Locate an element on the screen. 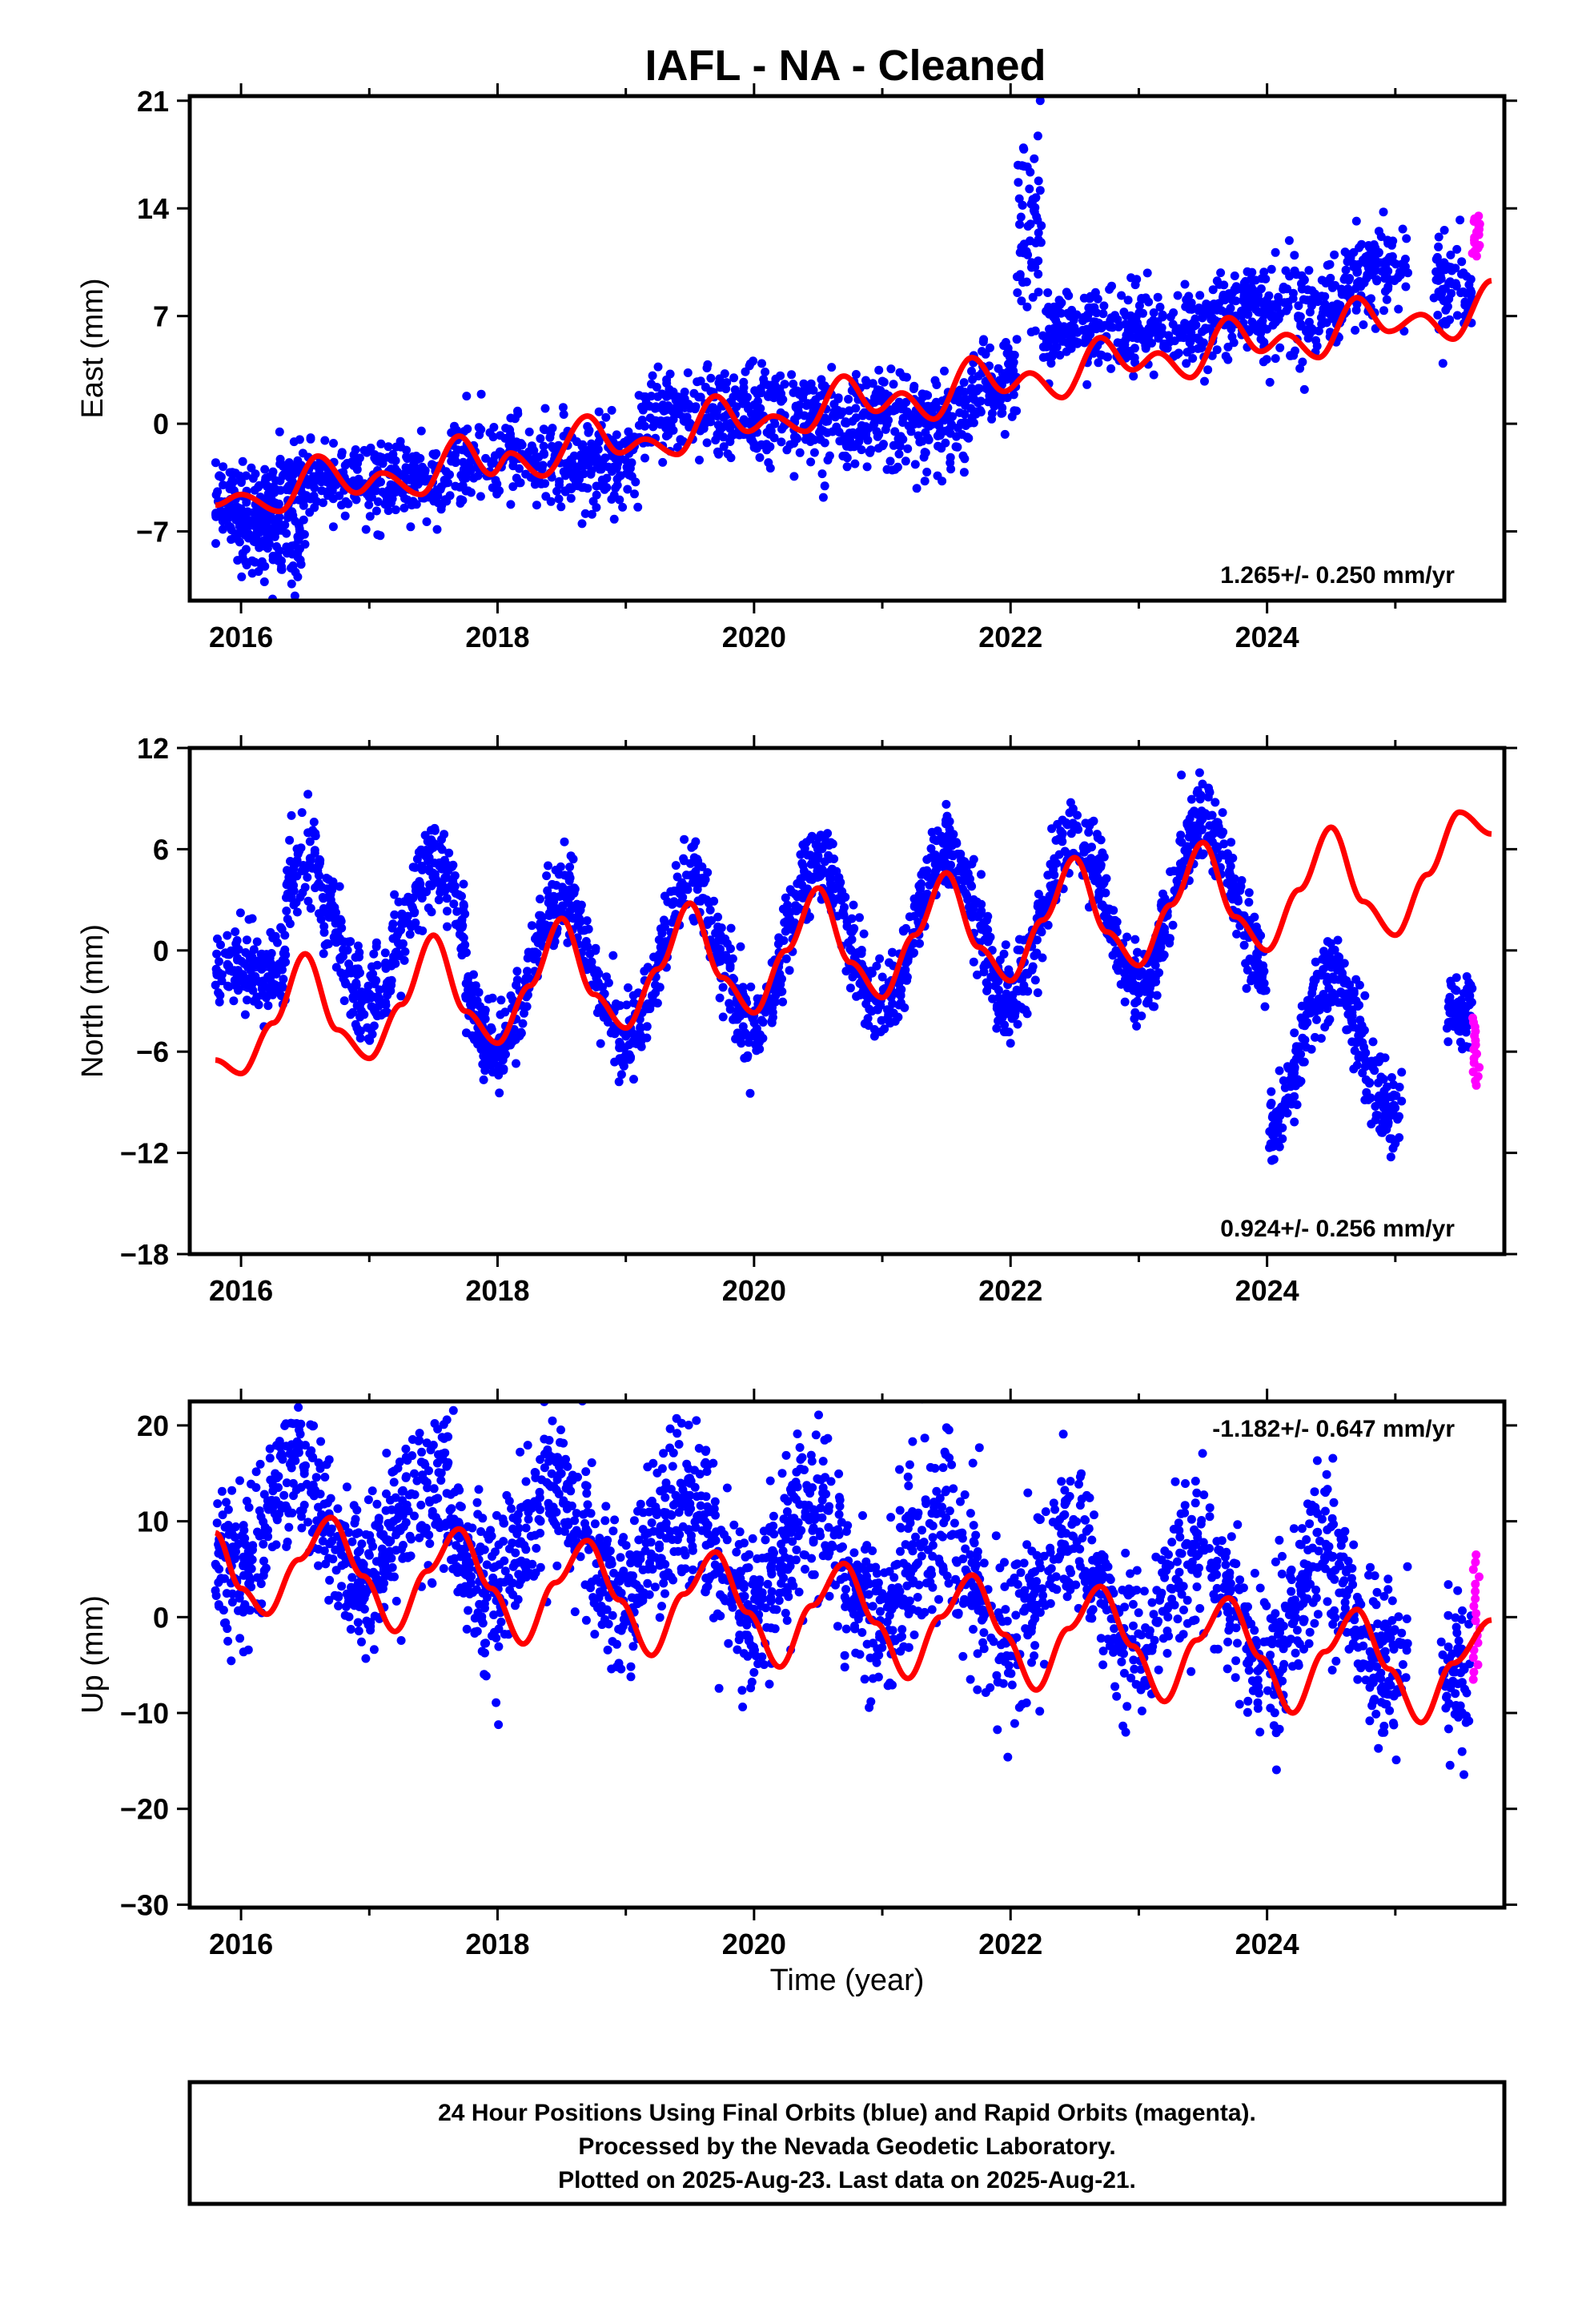 This screenshot has width=1582, height=2324. north-final-orbit-points is located at coordinates (844, 966).